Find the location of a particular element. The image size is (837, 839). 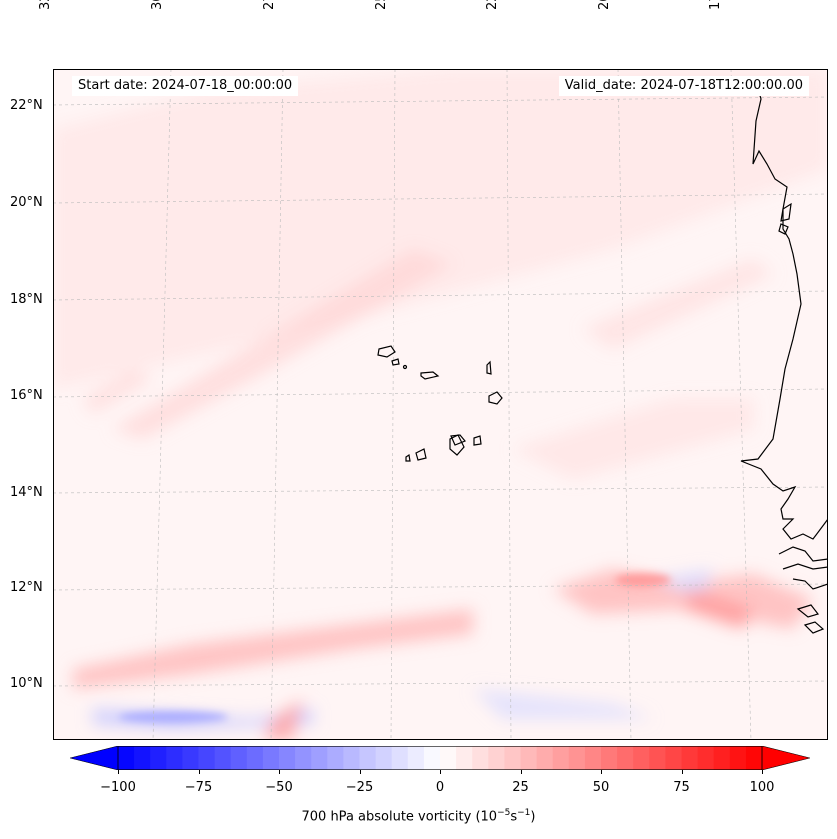

latitude-label: 18°N is located at coordinates (26, 299).